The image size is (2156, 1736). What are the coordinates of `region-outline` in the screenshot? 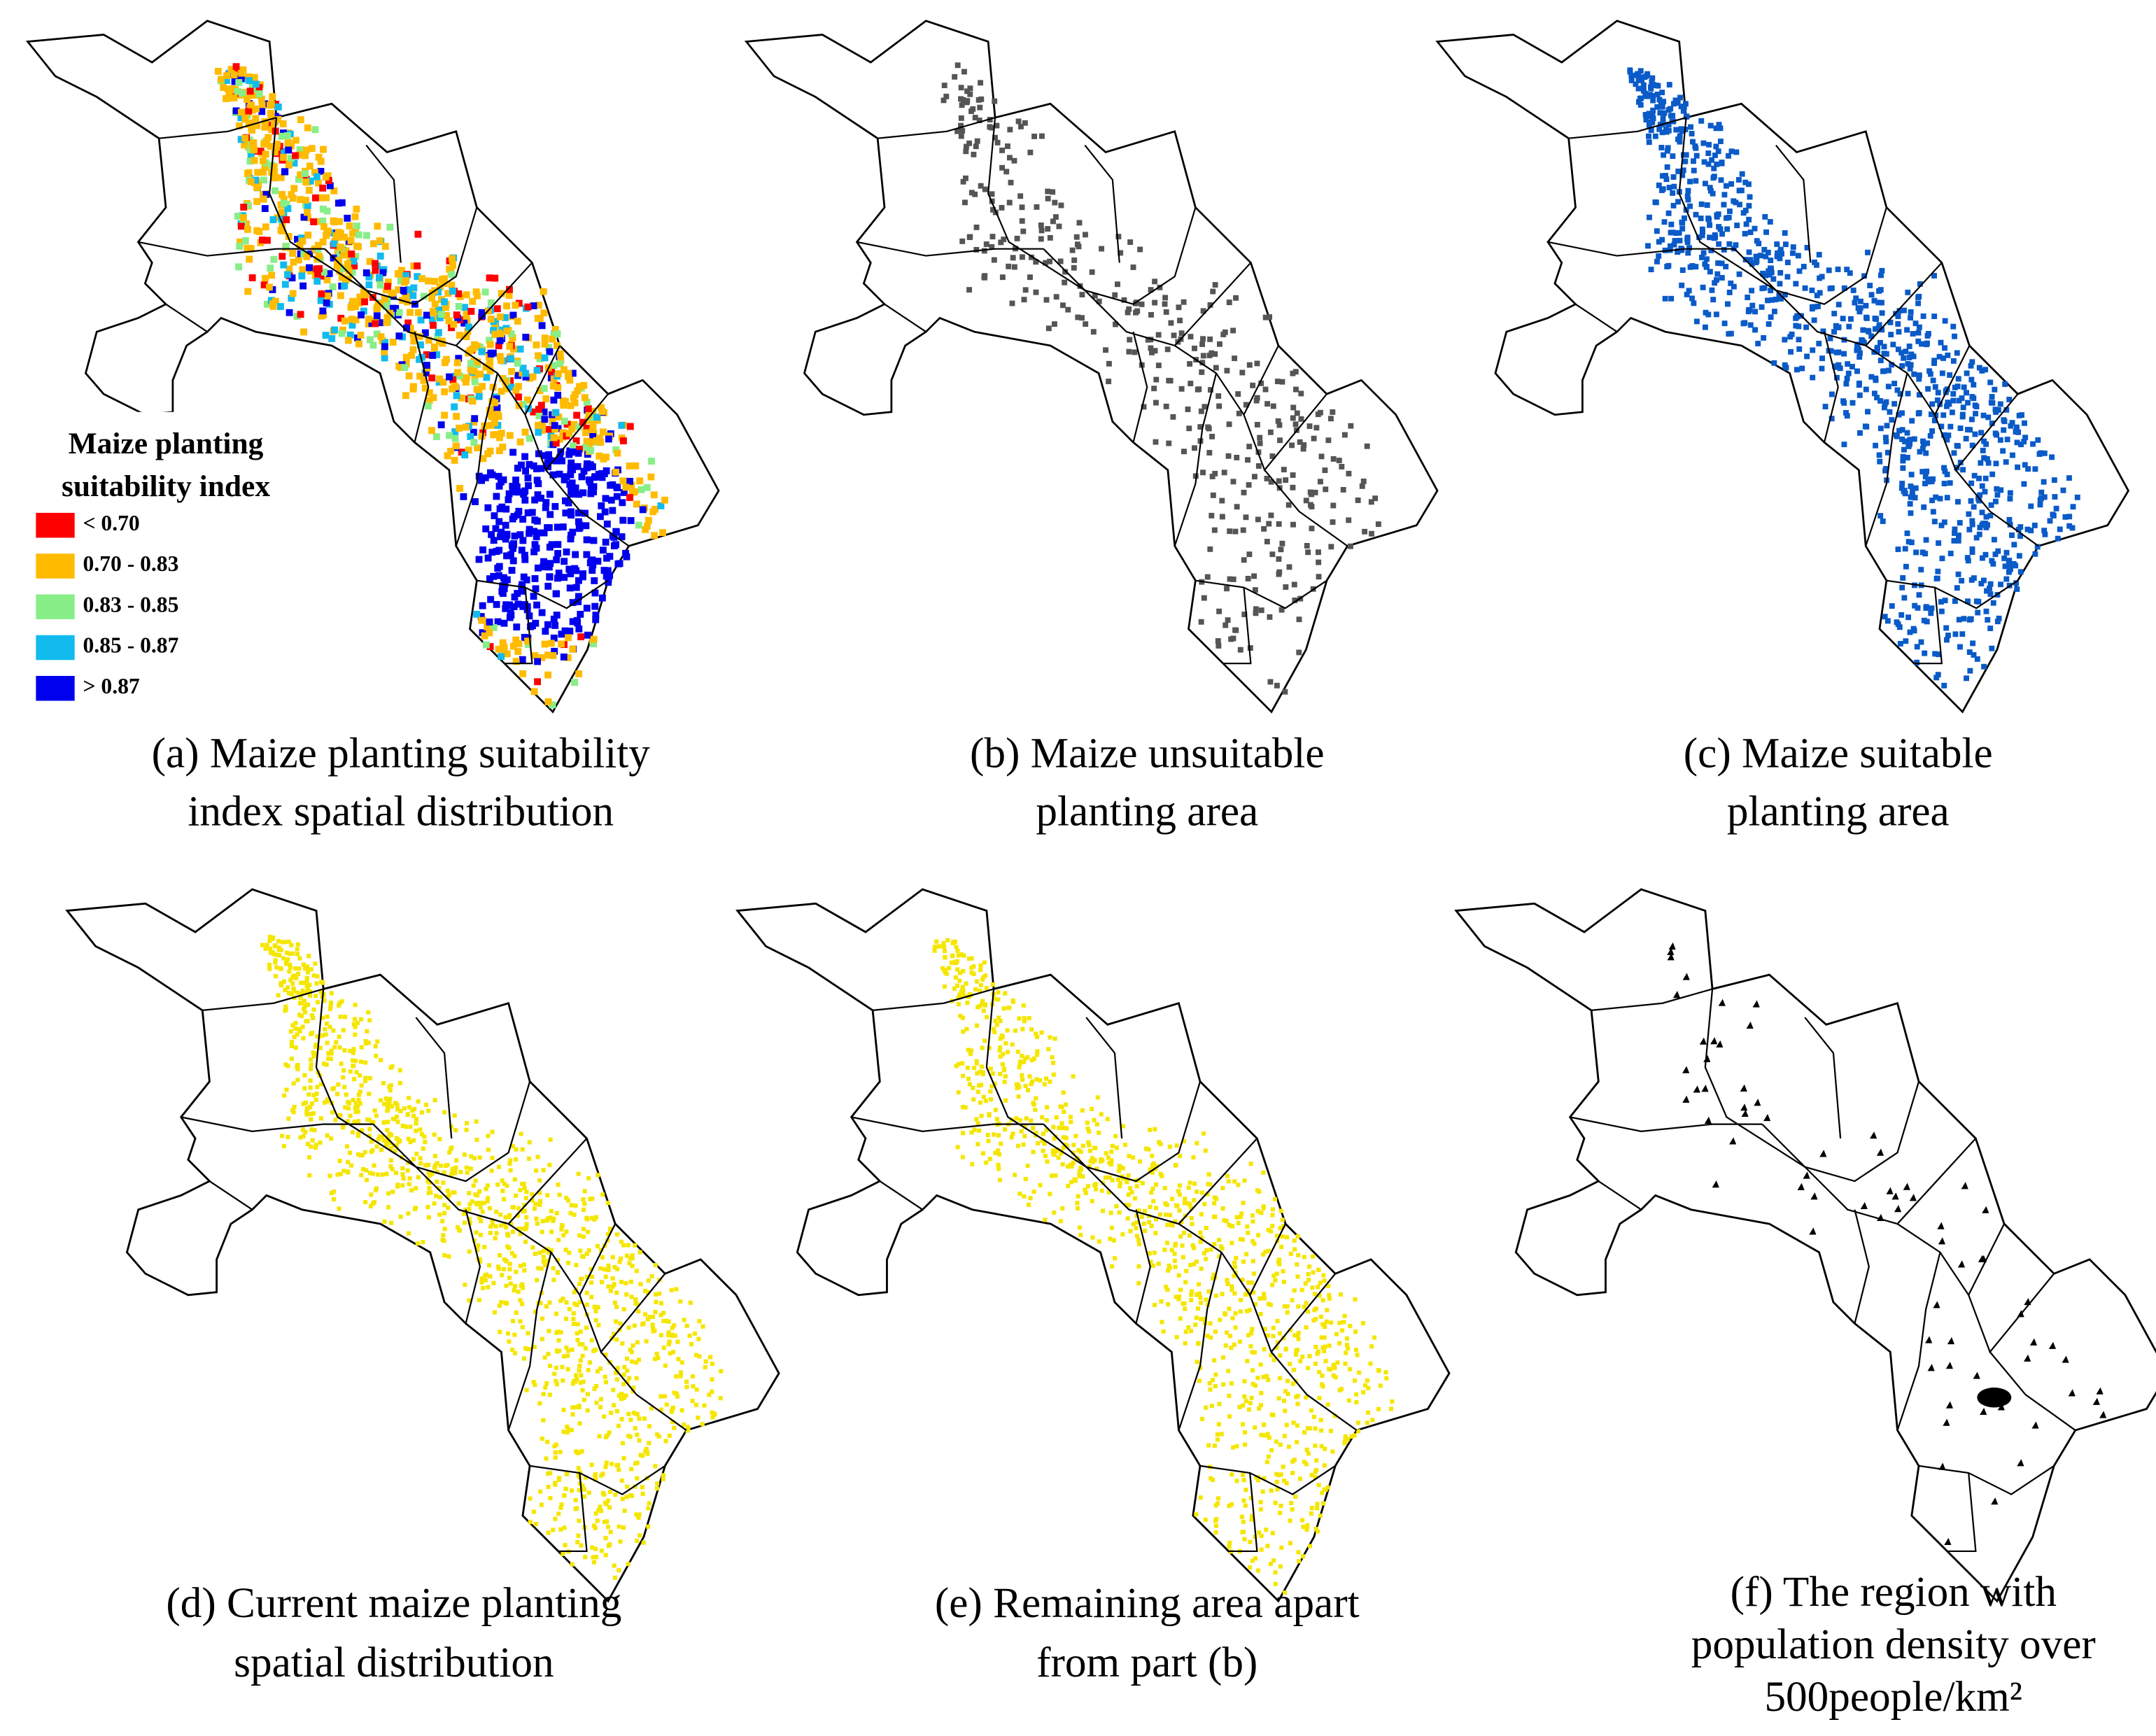 It's located at (1091, 367).